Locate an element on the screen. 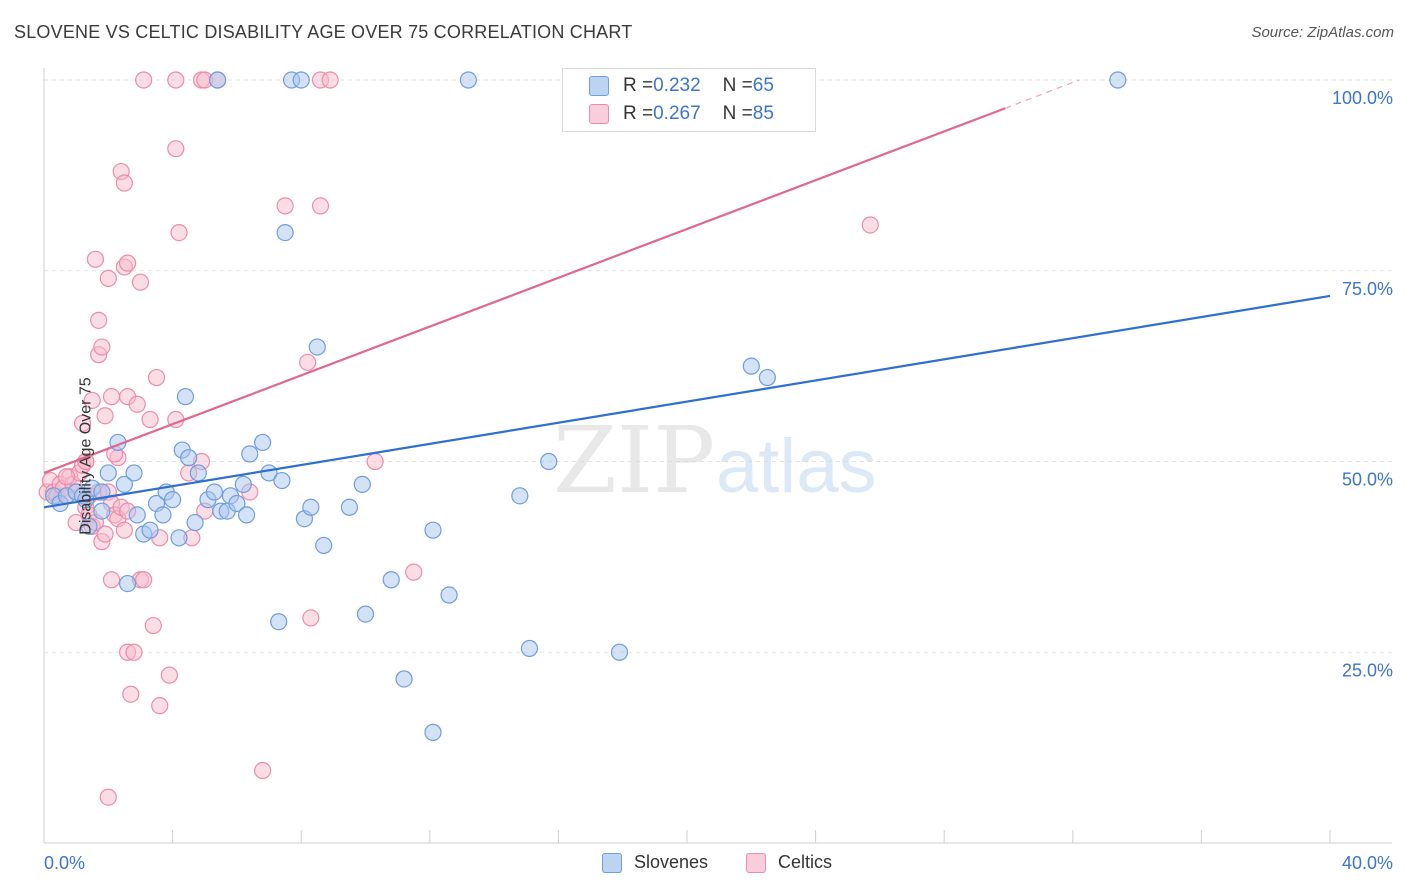 This screenshot has width=1406, height=892. n-value: 85 is located at coordinates (763, 113).